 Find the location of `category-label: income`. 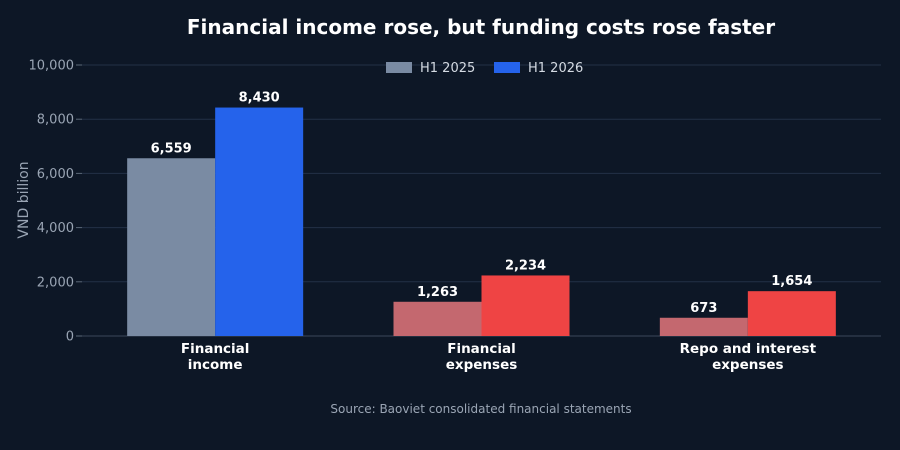

category-label: income is located at coordinates (215, 365).